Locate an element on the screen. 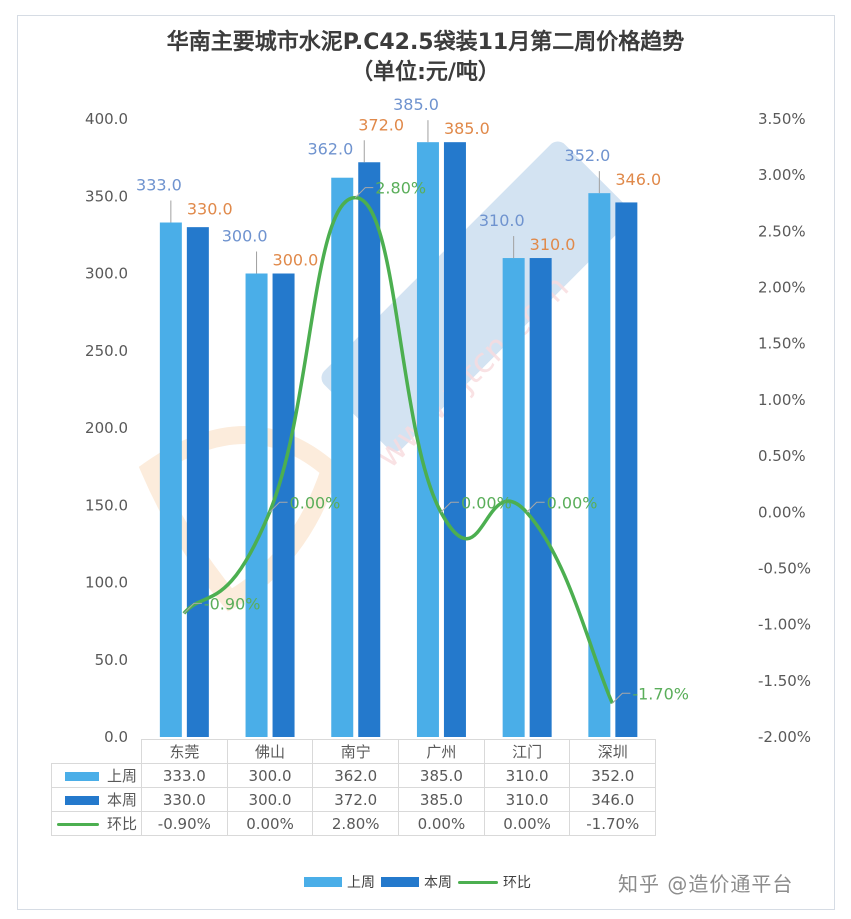 This screenshot has height=919, width=851. left-axis-tick: 100.0 is located at coordinates (106, 583).